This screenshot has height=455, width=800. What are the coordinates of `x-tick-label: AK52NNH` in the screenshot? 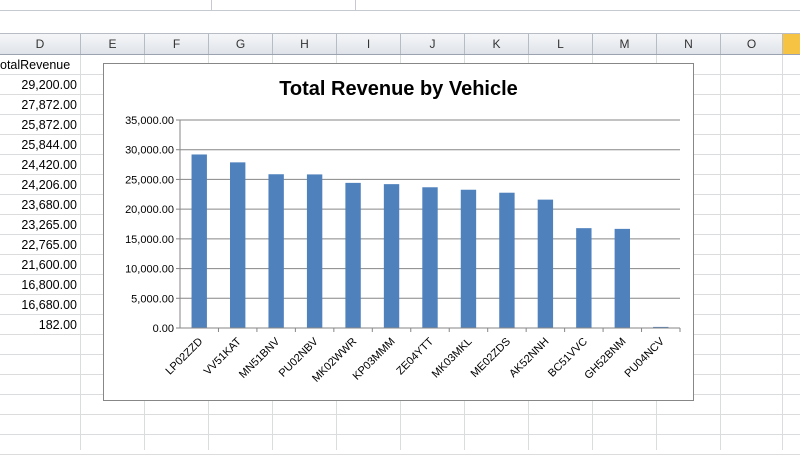 It's located at (529, 358).